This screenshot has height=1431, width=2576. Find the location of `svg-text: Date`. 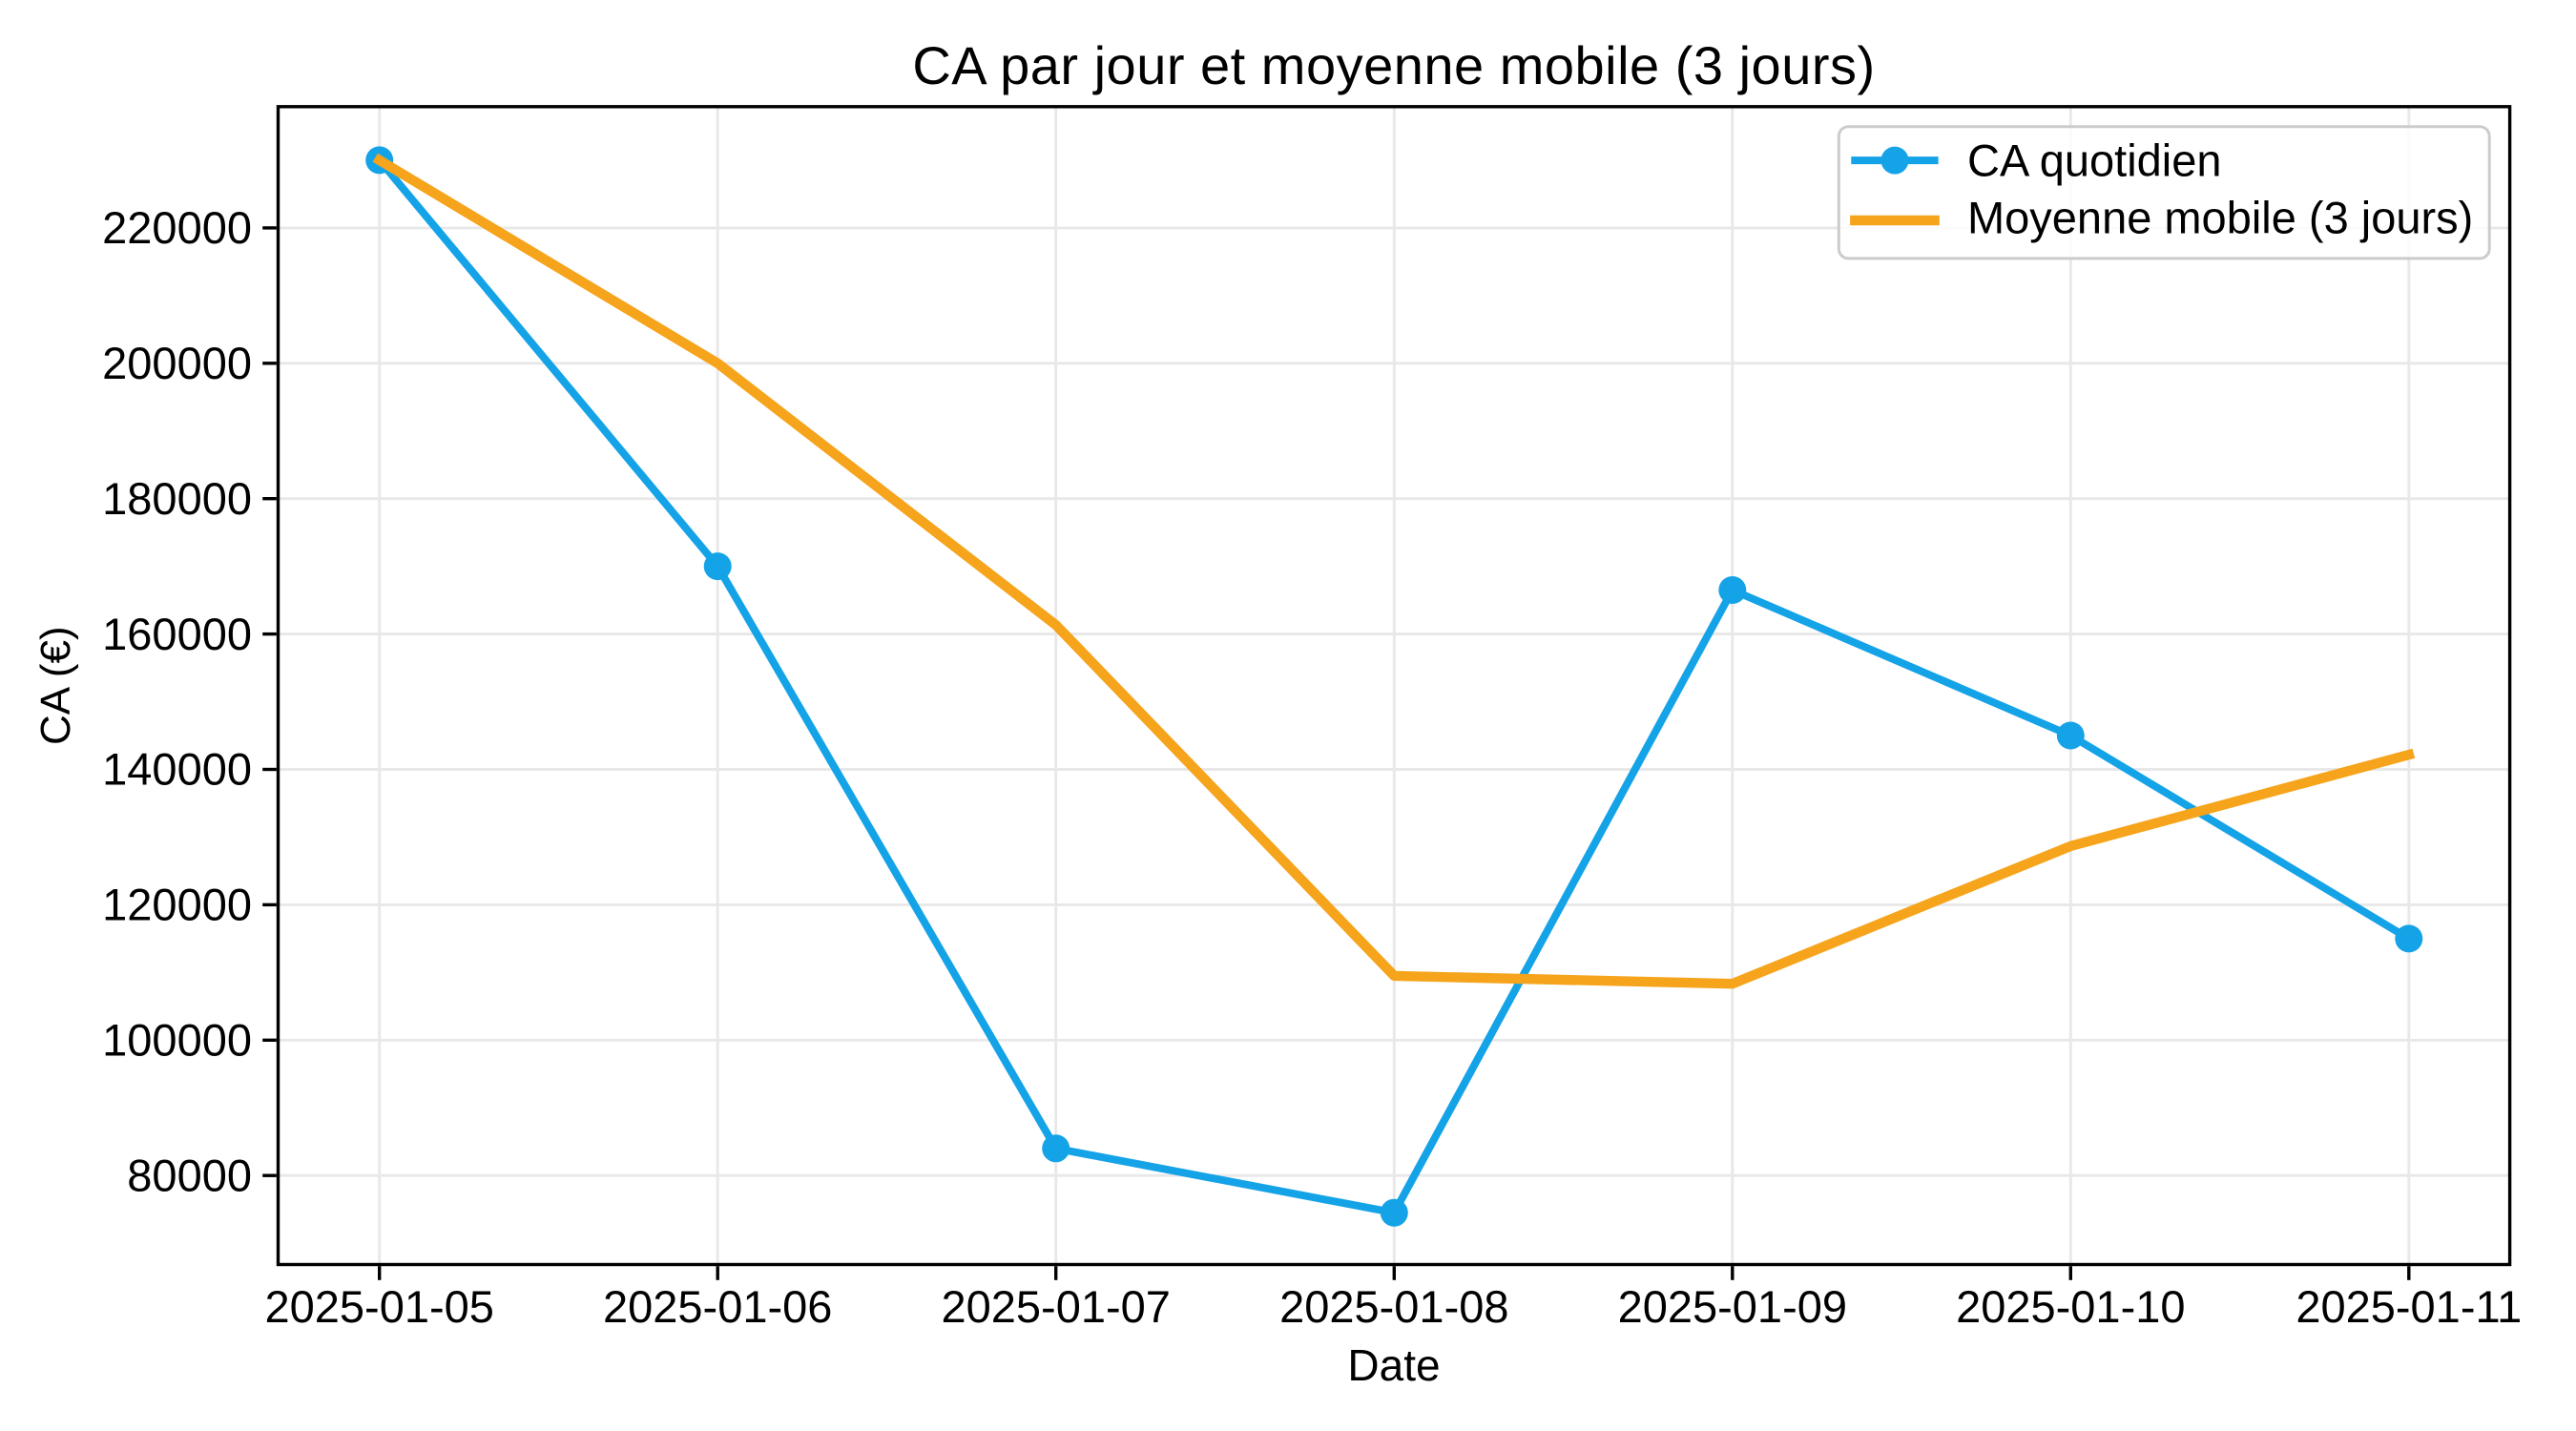

svg-text: Date is located at coordinates (1393, 1365).